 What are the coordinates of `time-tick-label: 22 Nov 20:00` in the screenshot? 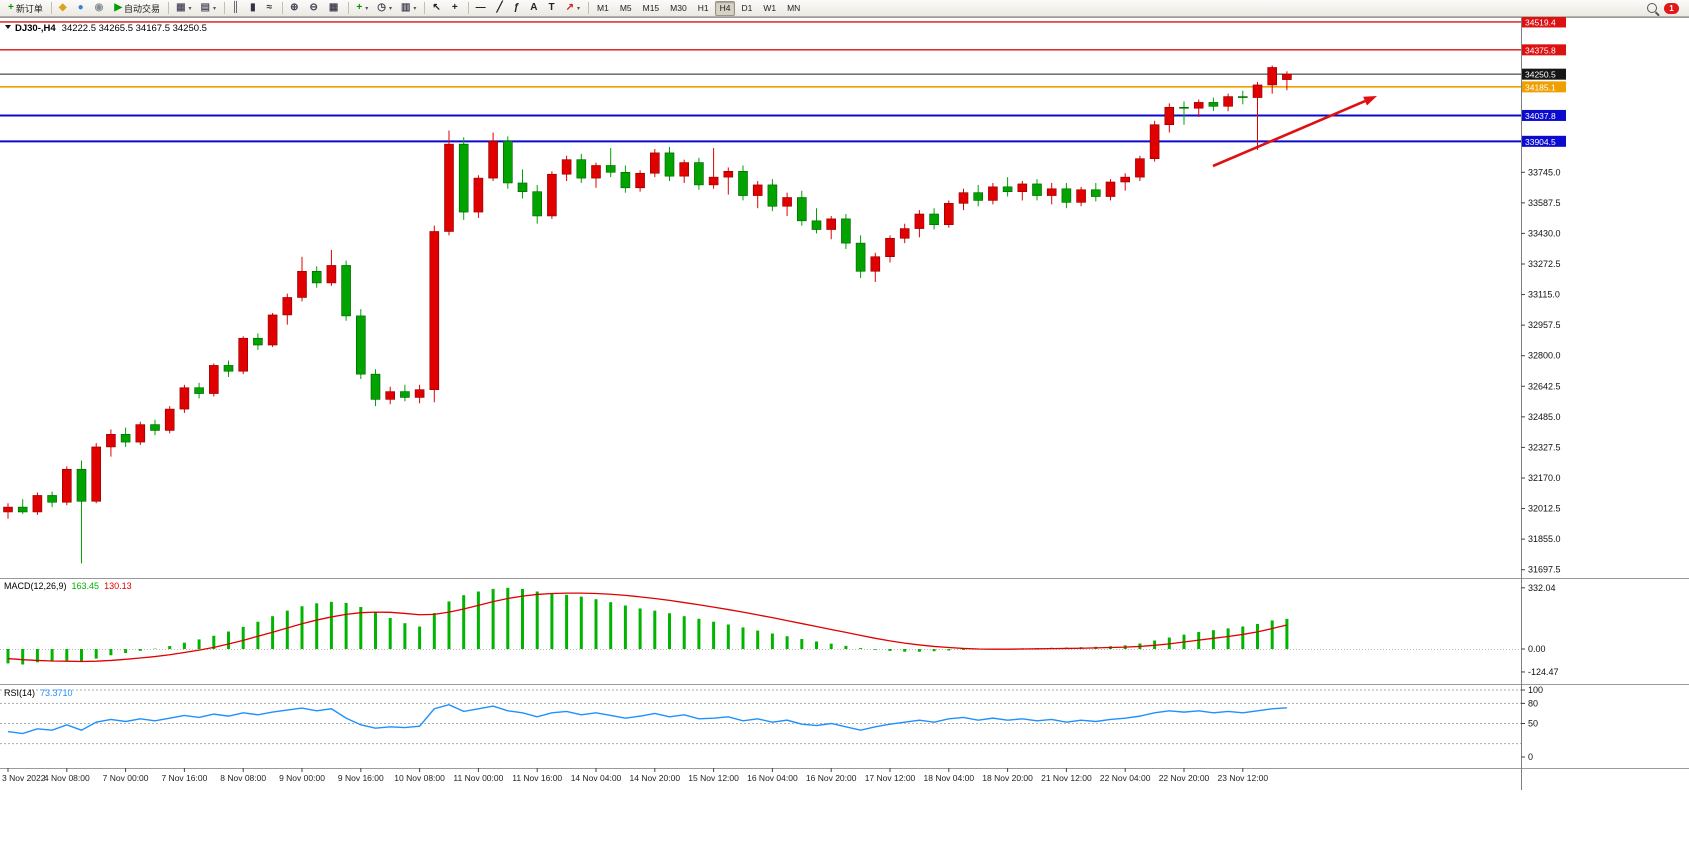 It's located at (1184, 778).